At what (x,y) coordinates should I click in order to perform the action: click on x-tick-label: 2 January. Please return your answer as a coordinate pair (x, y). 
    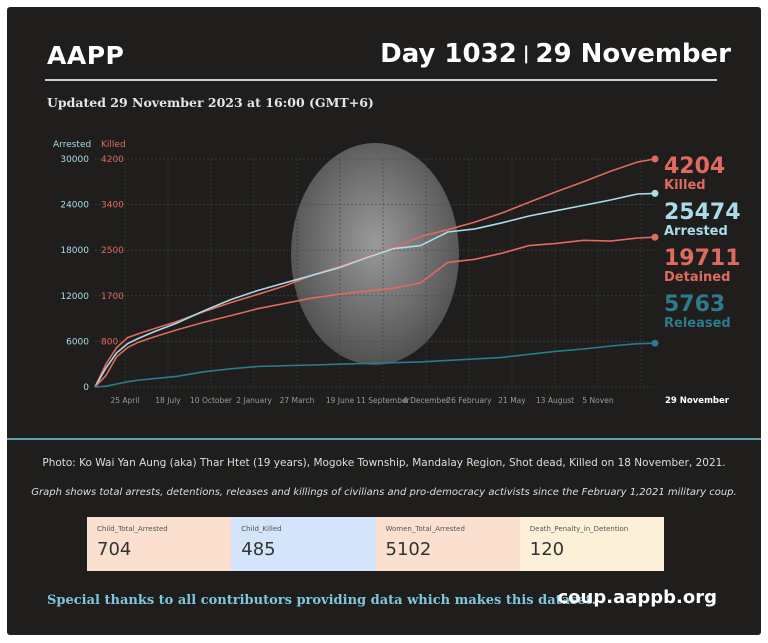
    Looking at the image, I should click on (254, 400).